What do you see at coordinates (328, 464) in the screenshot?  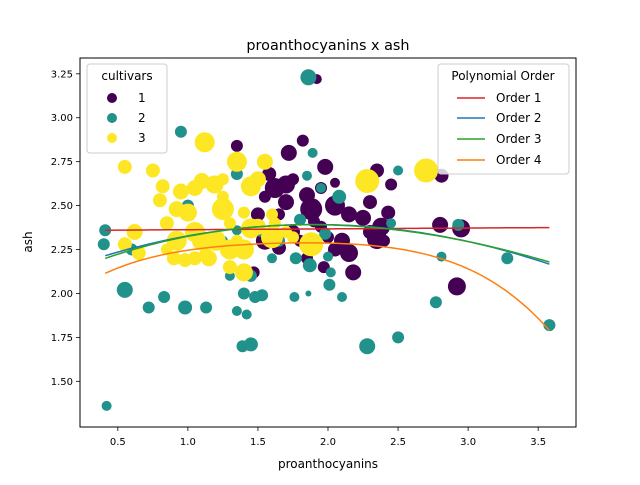 I see `x-axis-label: proanthocyanins` at bounding box center [328, 464].